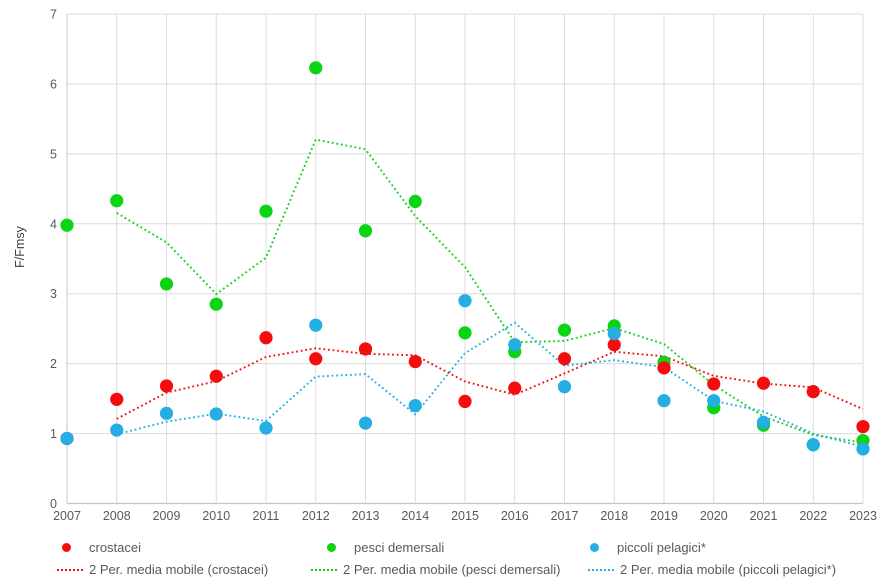 The image size is (888, 588). I want to click on y-tick-label: 0, so click(53, 504).